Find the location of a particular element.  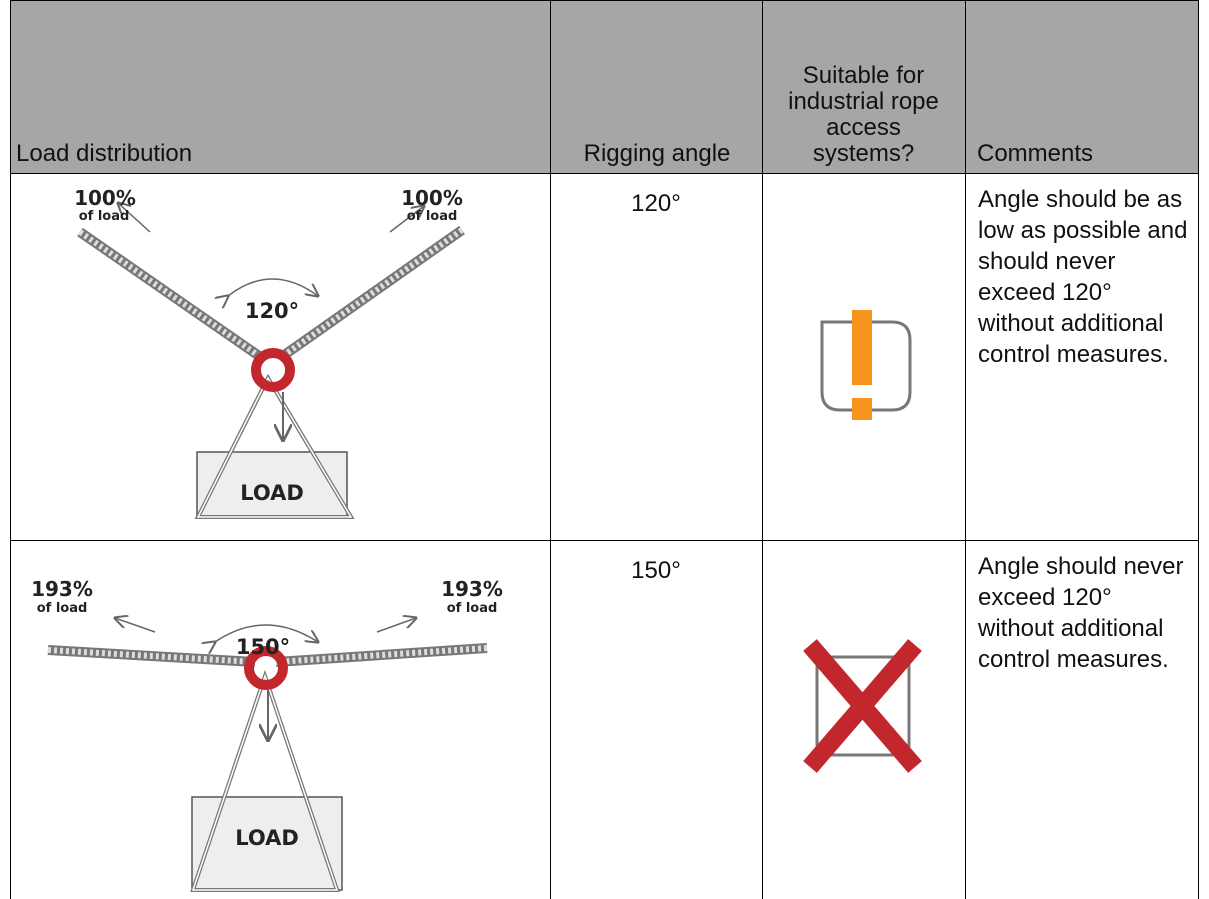

rigging-angle: 150° is located at coordinates (656, 570).